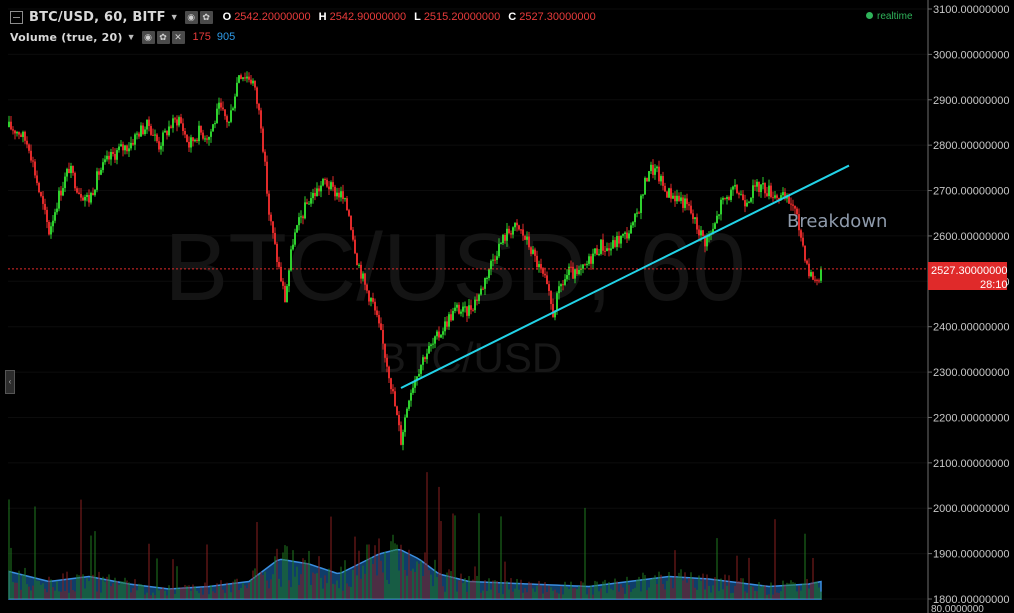 This screenshot has height=613, width=1014. What do you see at coordinates (971, 101) in the screenshot?
I see `price-axis-label: 2900.00000000` at bounding box center [971, 101].